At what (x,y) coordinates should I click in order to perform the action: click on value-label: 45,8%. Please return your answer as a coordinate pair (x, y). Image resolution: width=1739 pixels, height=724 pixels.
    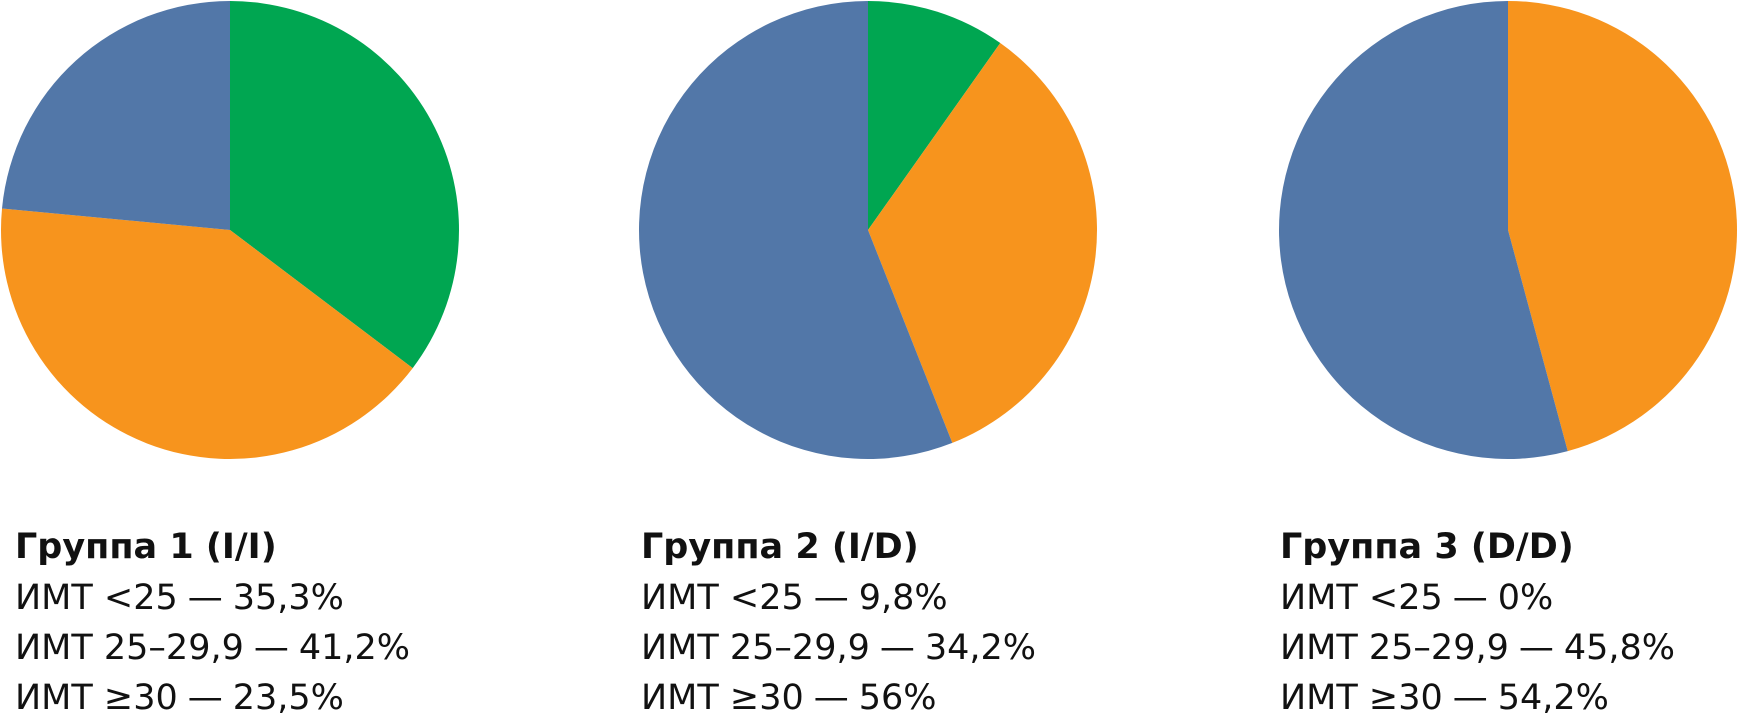
    Looking at the image, I should click on (1619, 648).